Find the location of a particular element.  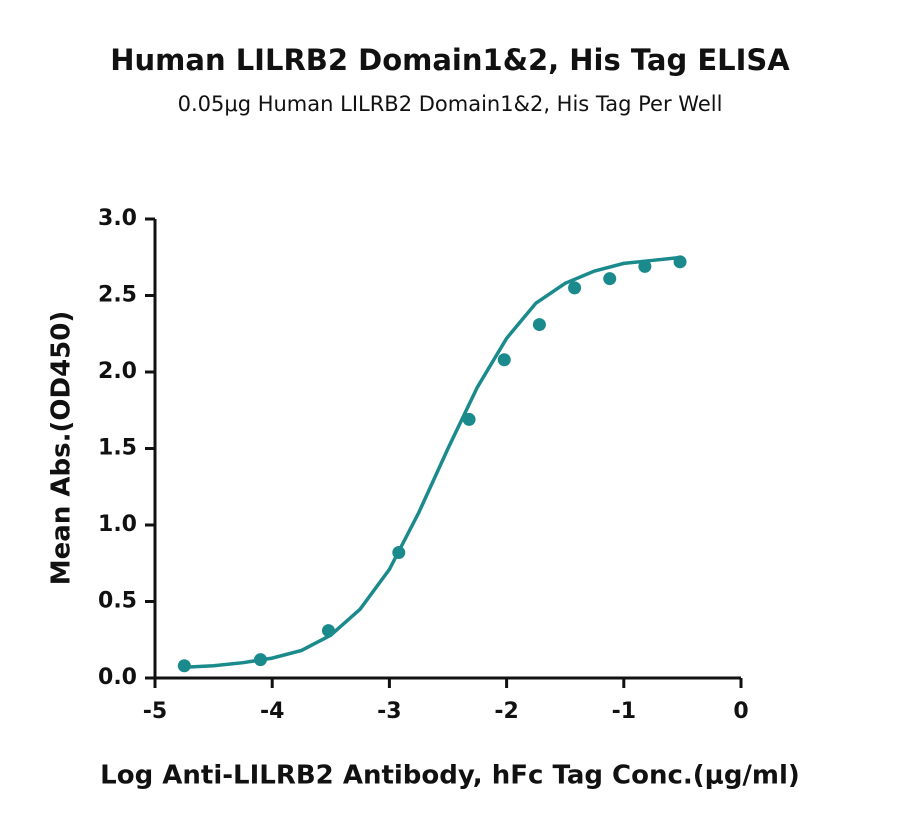

x-tick-label: -3 is located at coordinates (389, 711).